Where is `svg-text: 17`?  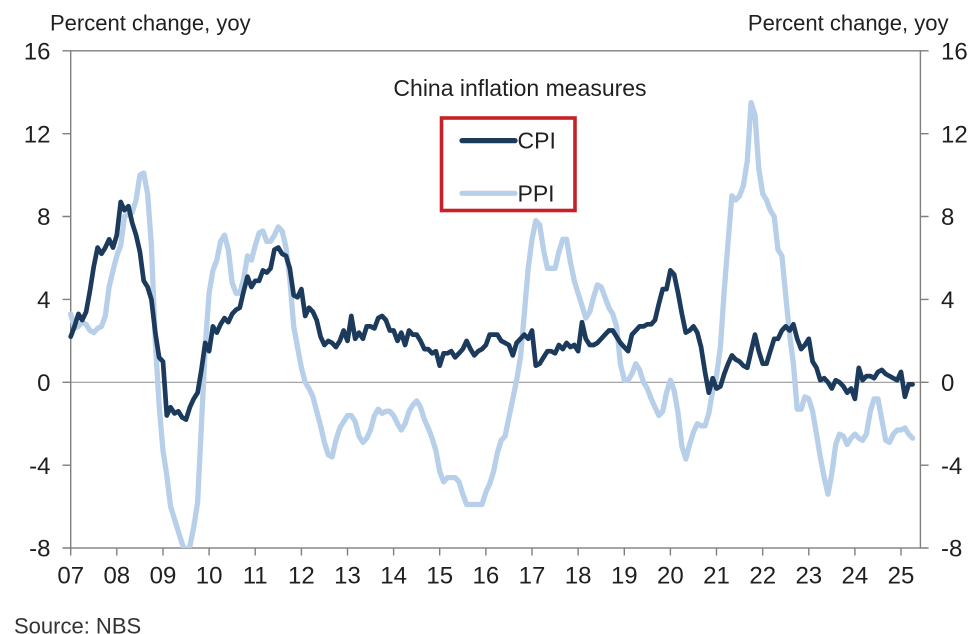
svg-text: 17 is located at coordinates (532, 576).